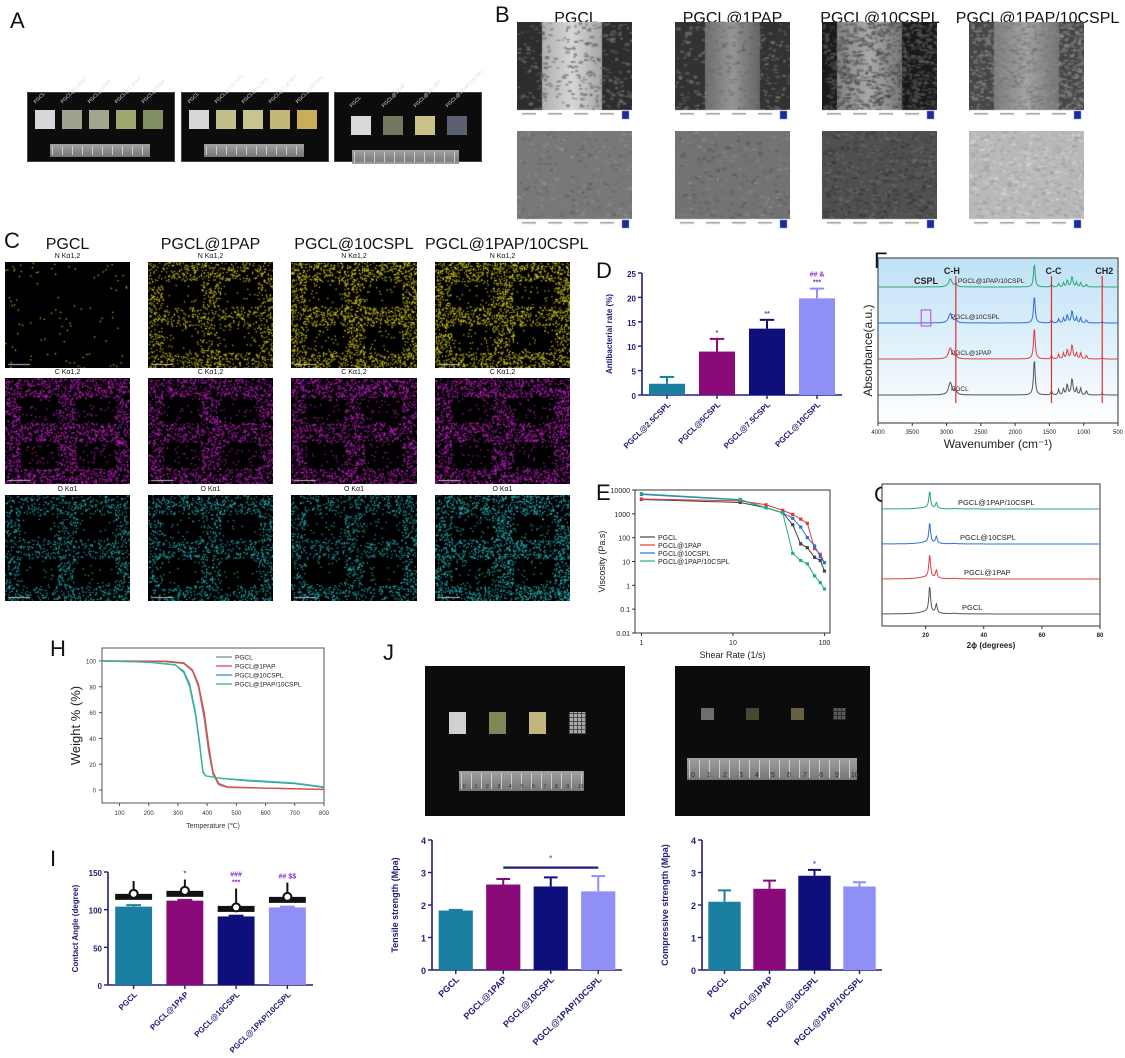  I want to click on x-axis-label: 2ϕ (degrees), so click(991, 645).